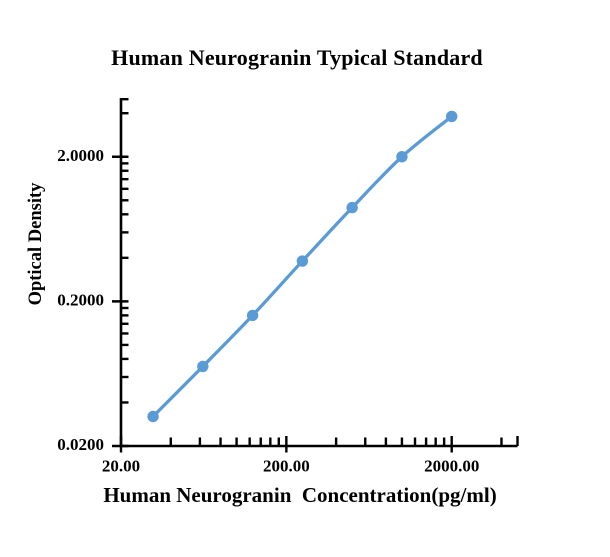 This screenshot has height=557, width=610. What do you see at coordinates (297, 57) in the screenshot?
I see `chart-title: Human Neurogranin Typical Standard` at bounding box center [297, 57].